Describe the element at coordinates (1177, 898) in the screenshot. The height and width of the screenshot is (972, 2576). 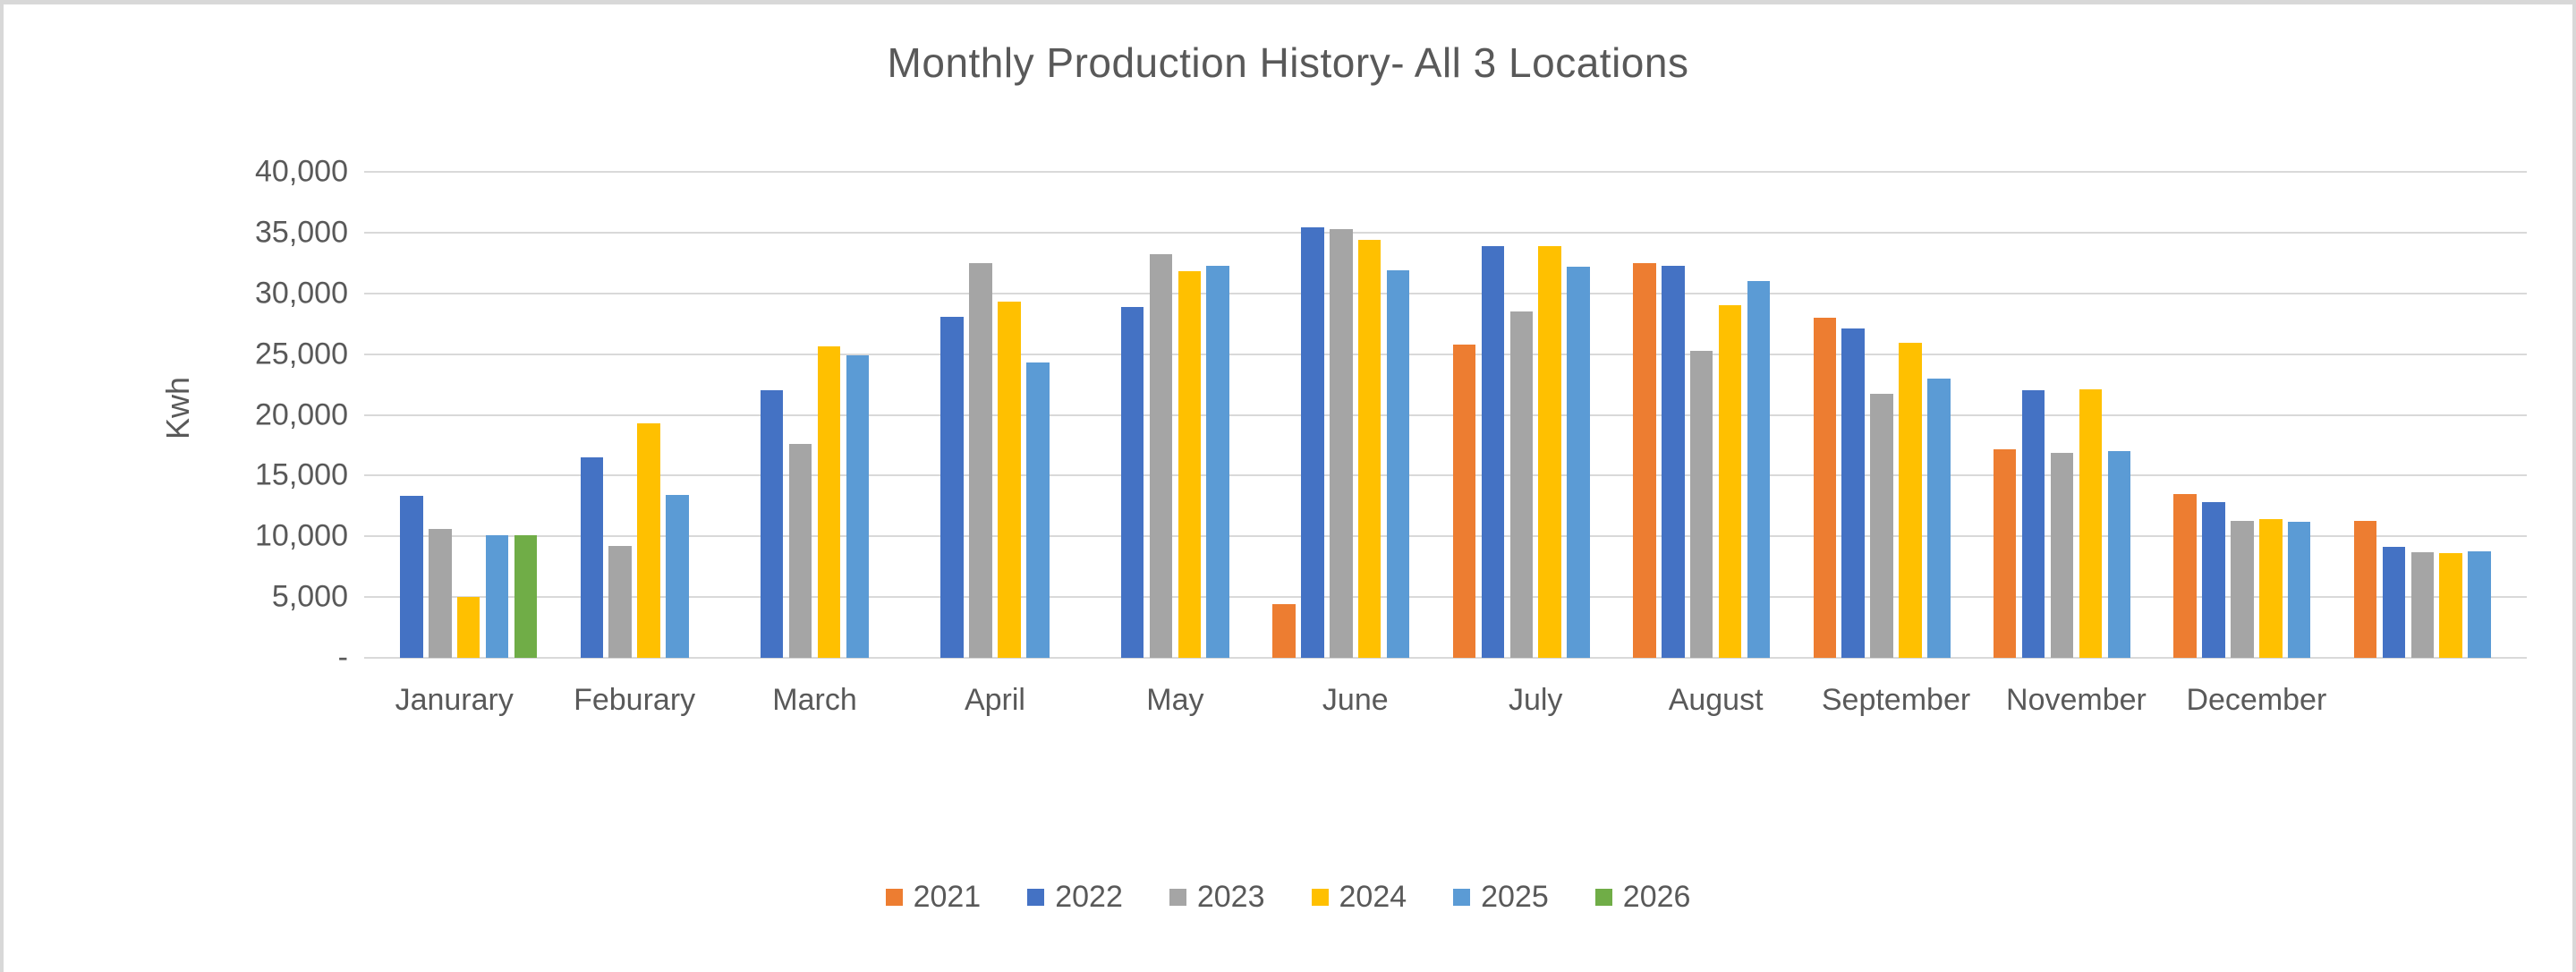
I see `legend-swatch-2023` at that location.